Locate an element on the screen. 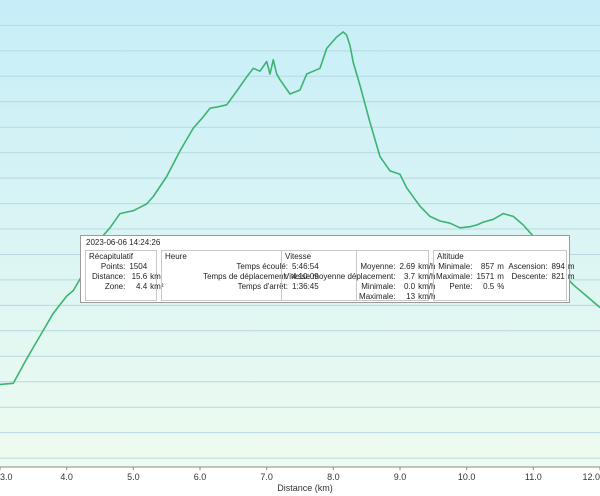  x-tick-label: 11.0 is located at coordinates (533, 477).